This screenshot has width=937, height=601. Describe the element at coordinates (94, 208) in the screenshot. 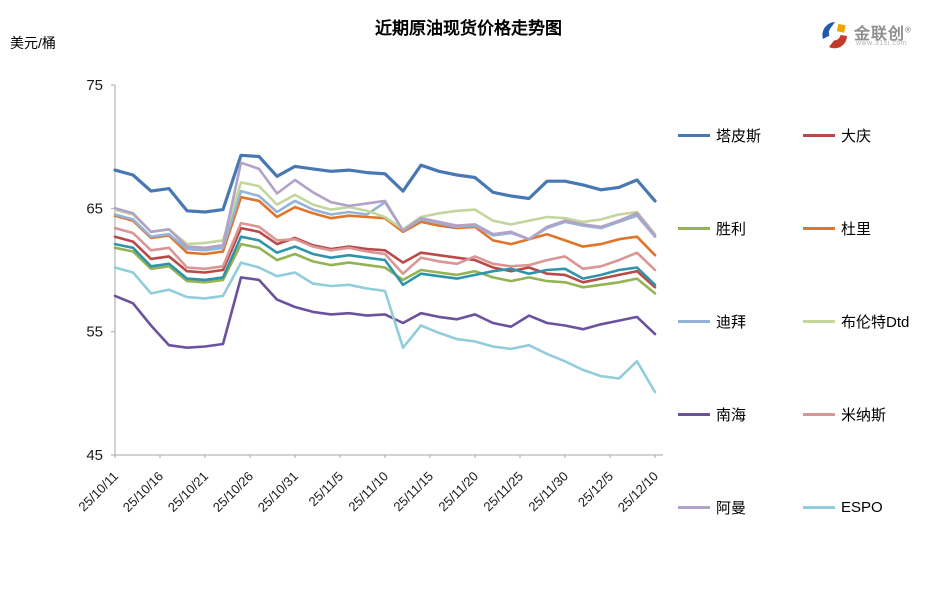

I see `y-tick-label: 65` at that location.